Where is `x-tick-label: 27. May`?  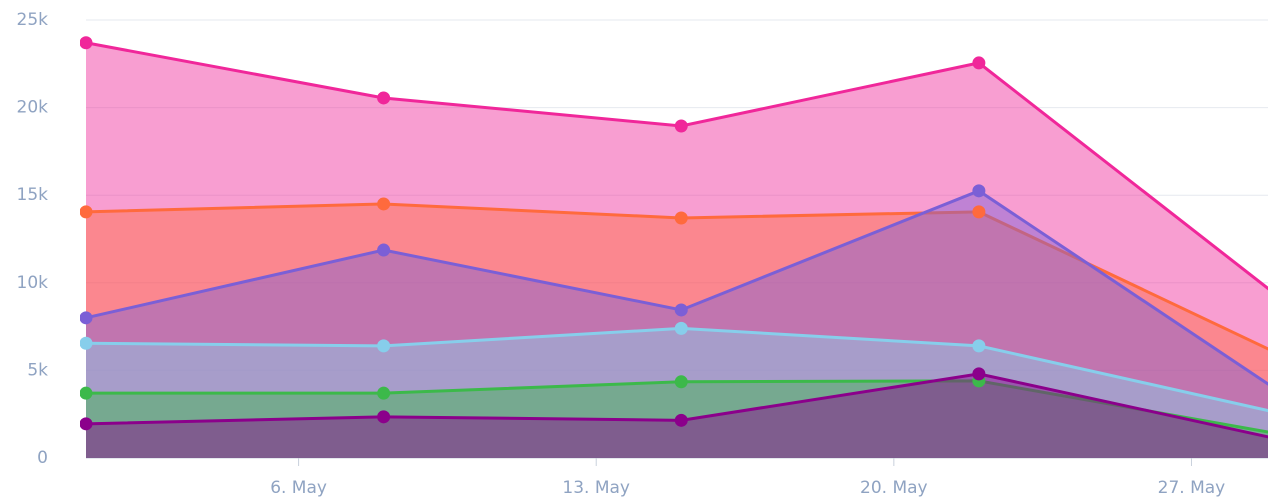
x-tick-label: 27. May is located at coordinates (1192, 488).